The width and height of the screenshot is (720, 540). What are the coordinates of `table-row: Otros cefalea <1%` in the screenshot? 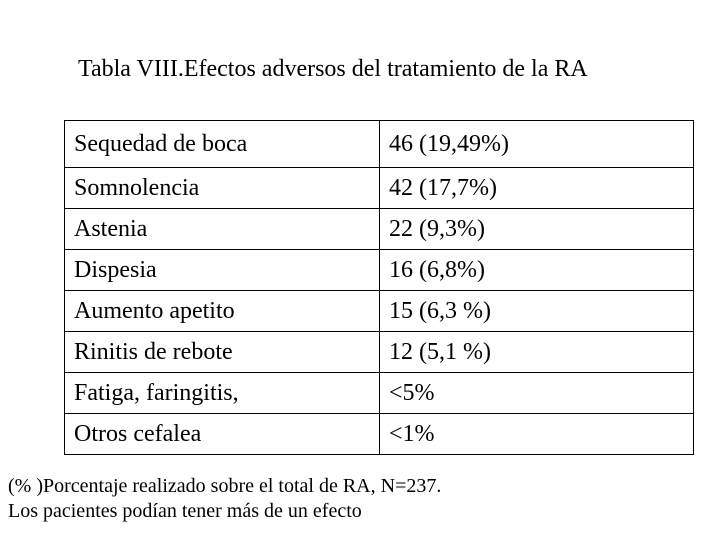 It's located at (379, 434).